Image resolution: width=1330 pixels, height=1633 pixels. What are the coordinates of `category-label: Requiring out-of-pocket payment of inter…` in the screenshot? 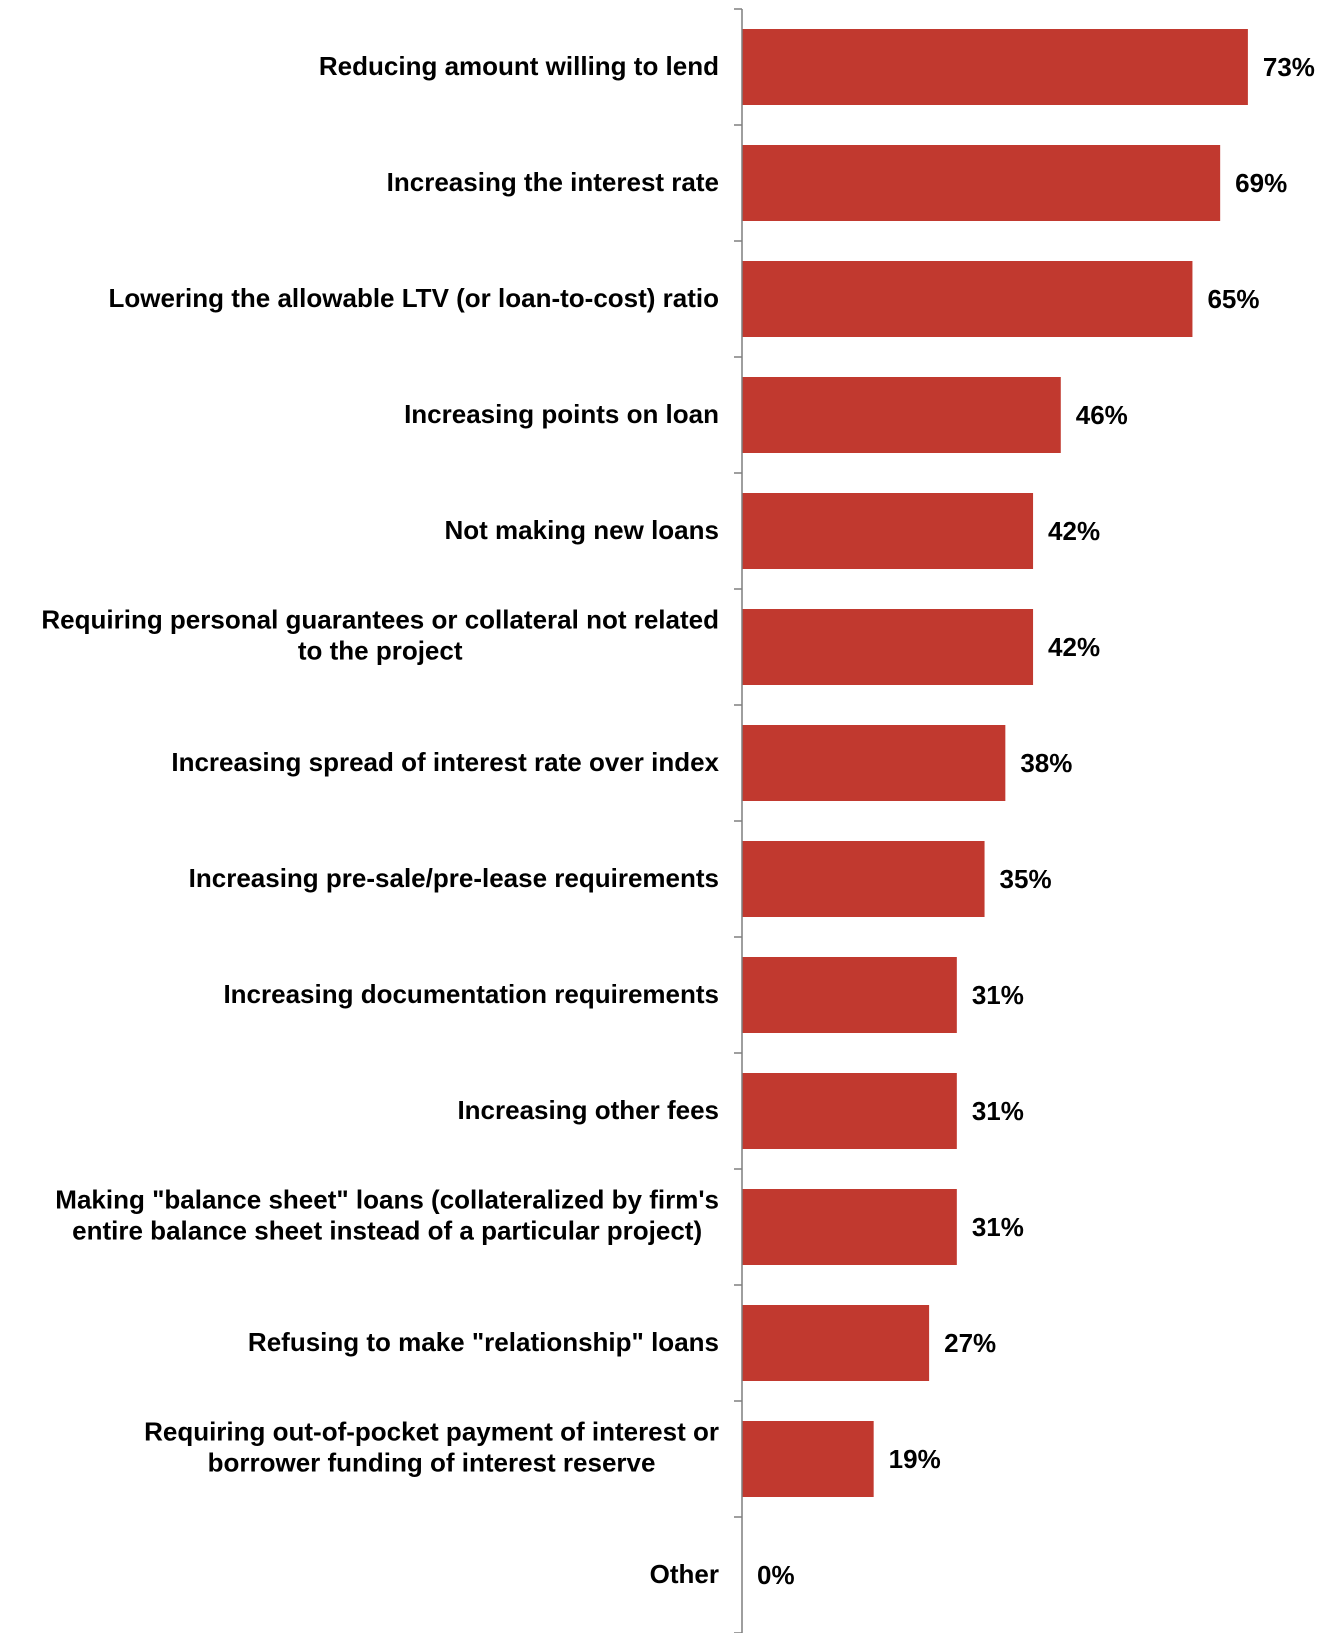 It's located at (431, 1447).